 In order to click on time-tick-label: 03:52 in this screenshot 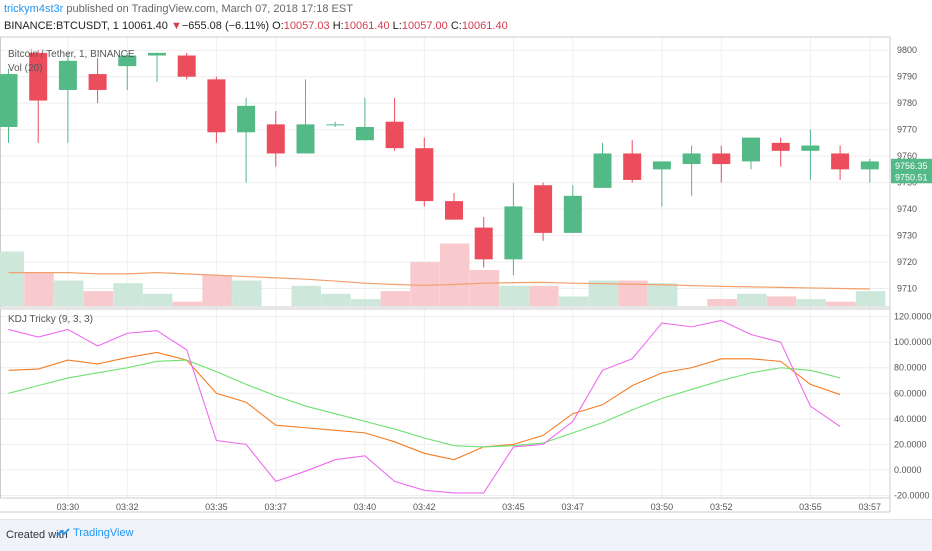, I will do `click(721, 507)`.